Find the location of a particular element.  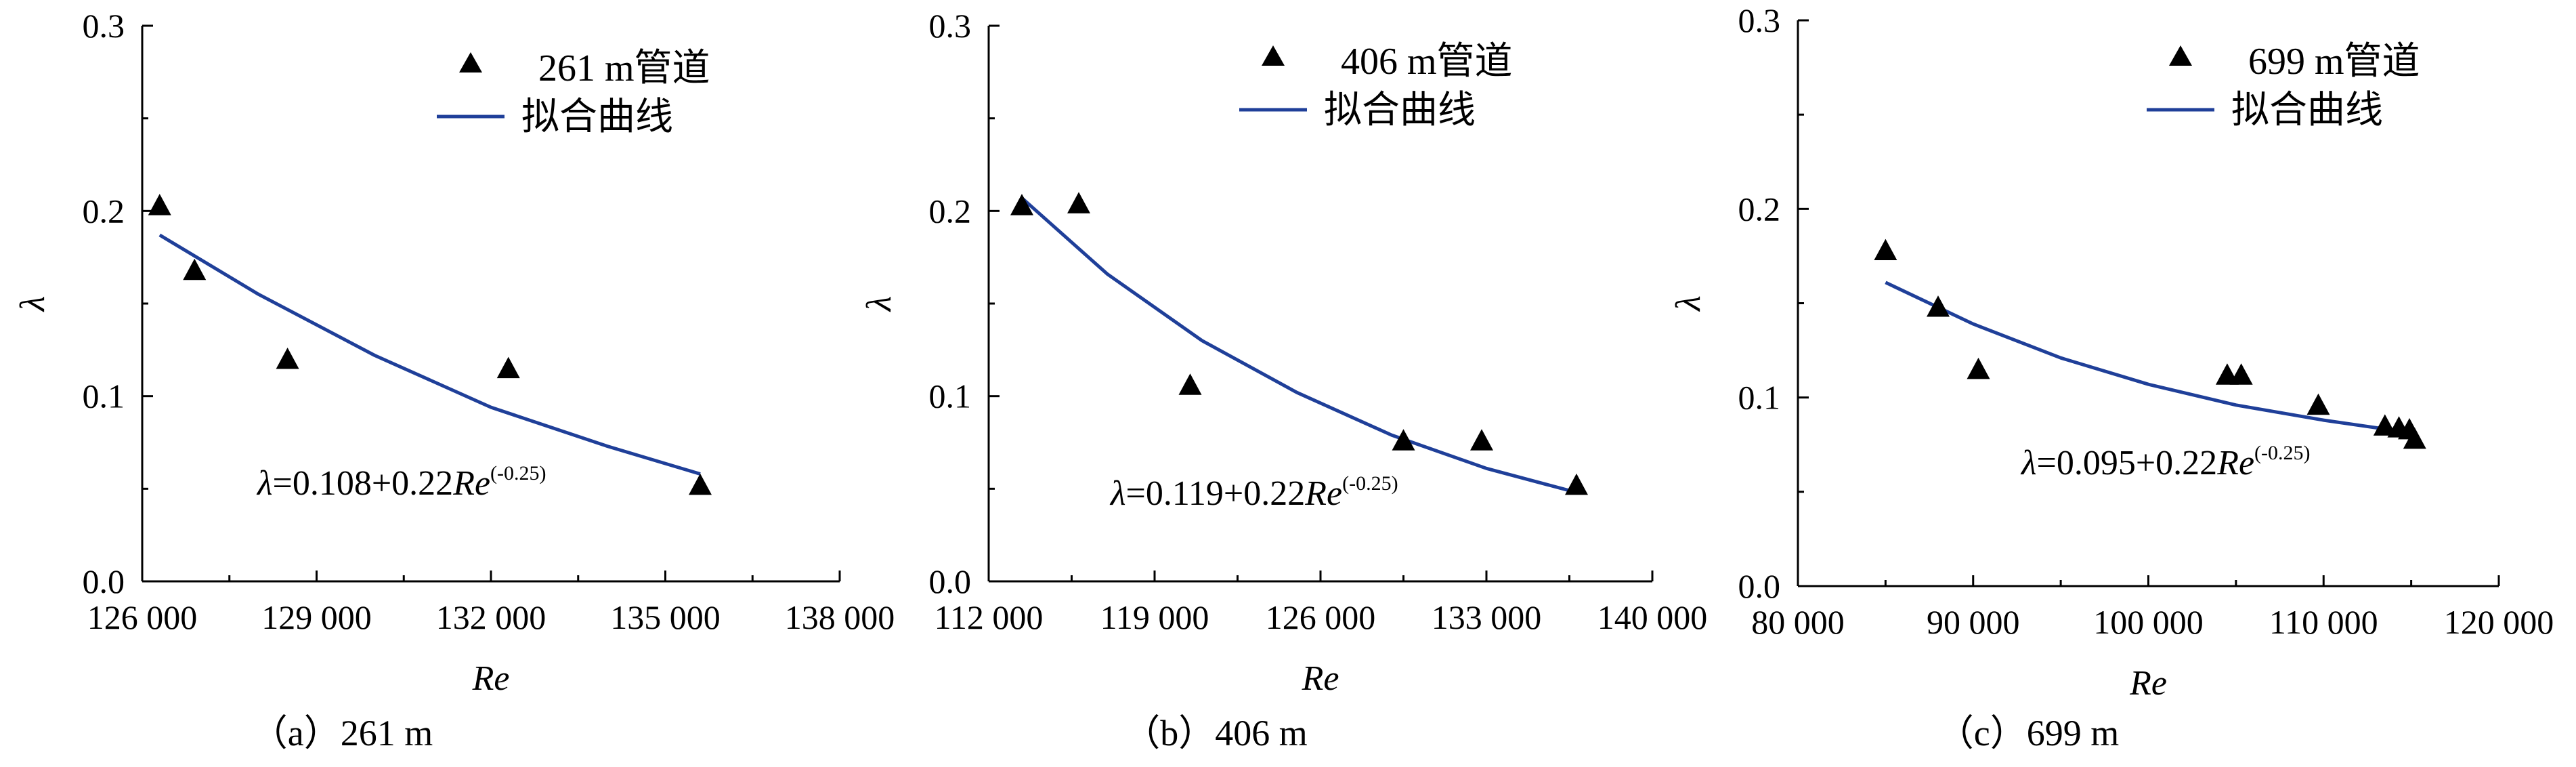

equation-coefficients: =0.108+0.22 is located at coordinates (363, 484).